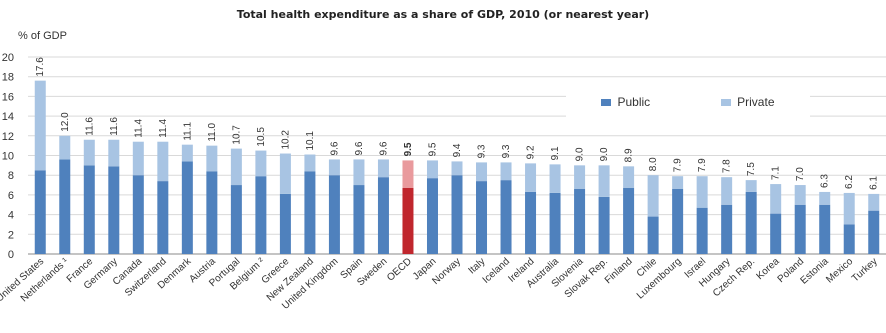 This screenshot has width=886, height=333. What do you see at coordinates (625, 102) in the screenshot?
I see `legend-item-public: Public` at bounding box center [625, 102].